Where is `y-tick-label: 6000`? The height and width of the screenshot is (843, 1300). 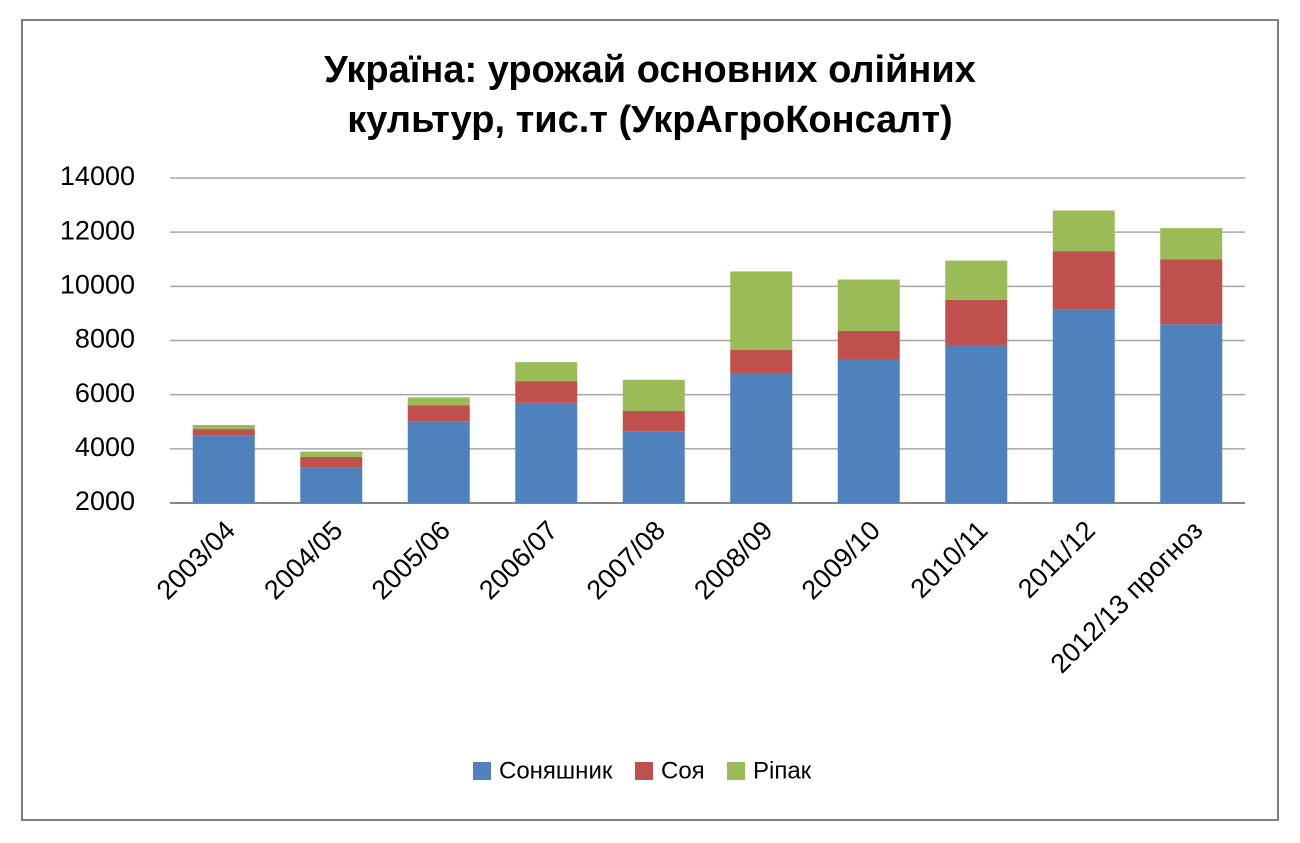 y-tick-label: 6000 is located at coordinates (105, 393).